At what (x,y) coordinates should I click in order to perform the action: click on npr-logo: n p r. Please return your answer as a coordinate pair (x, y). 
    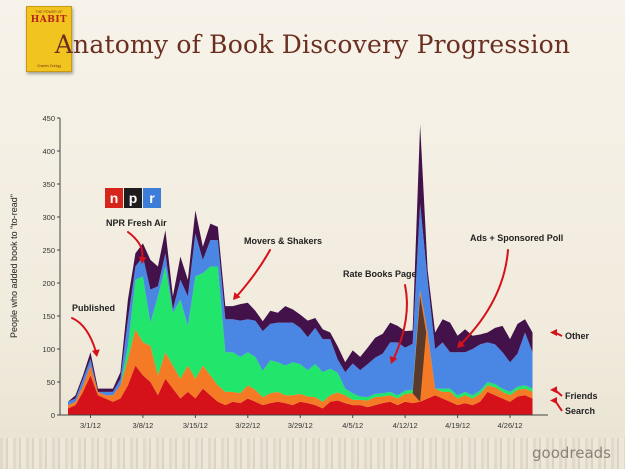
    Looking at the image, I should click on (133, 198).